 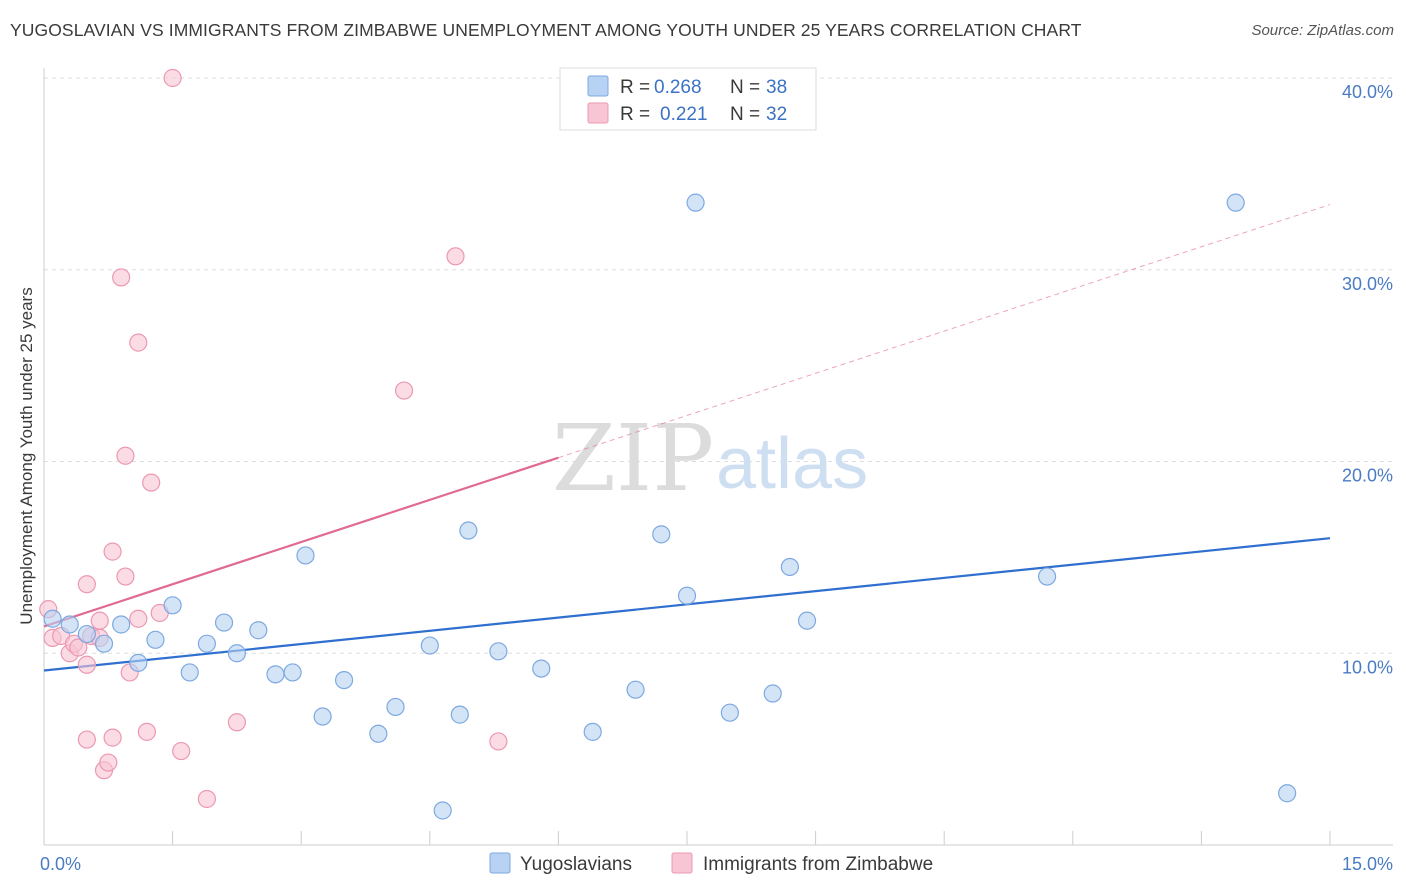 What do you see at coordinates (678, 87) in the screenshot?
I see `legend-r-value-1: 0.268` at bounding box center [678, 87].